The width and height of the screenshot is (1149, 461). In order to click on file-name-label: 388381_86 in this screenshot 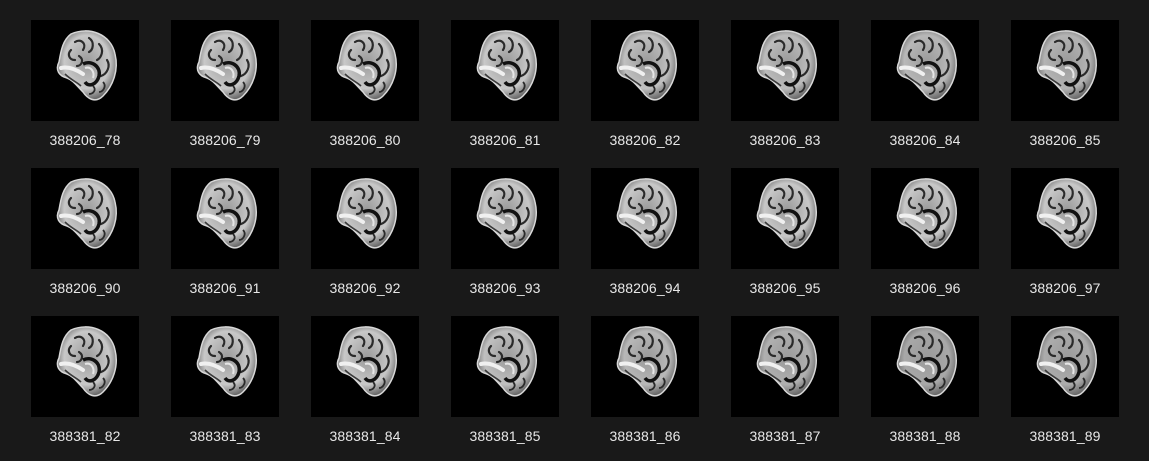, I will do `click(645, 436)`.